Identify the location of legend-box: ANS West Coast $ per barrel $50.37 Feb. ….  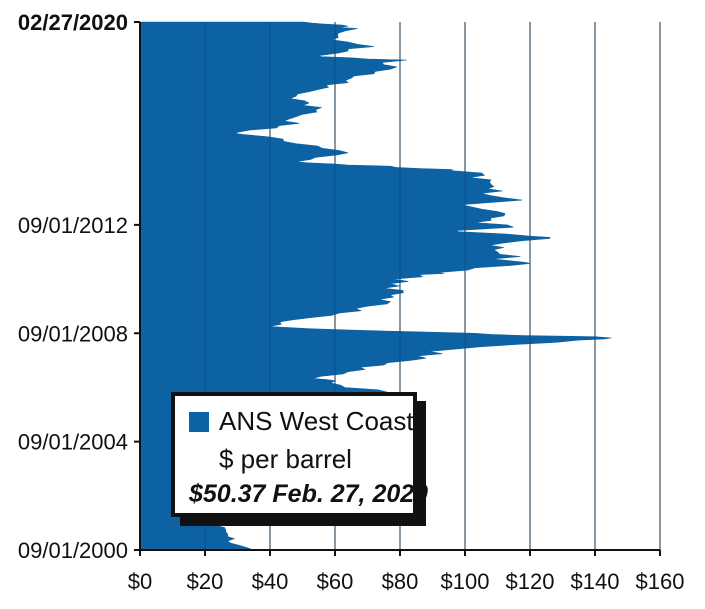
(299, 454).